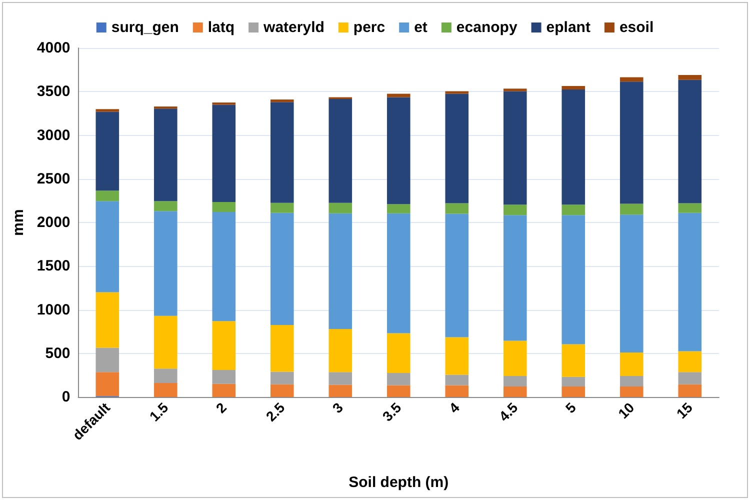  What do you see at coordinates (369, 27) in the screenshot?
I see `legend-label: perc` at bounding box center [369, 27].